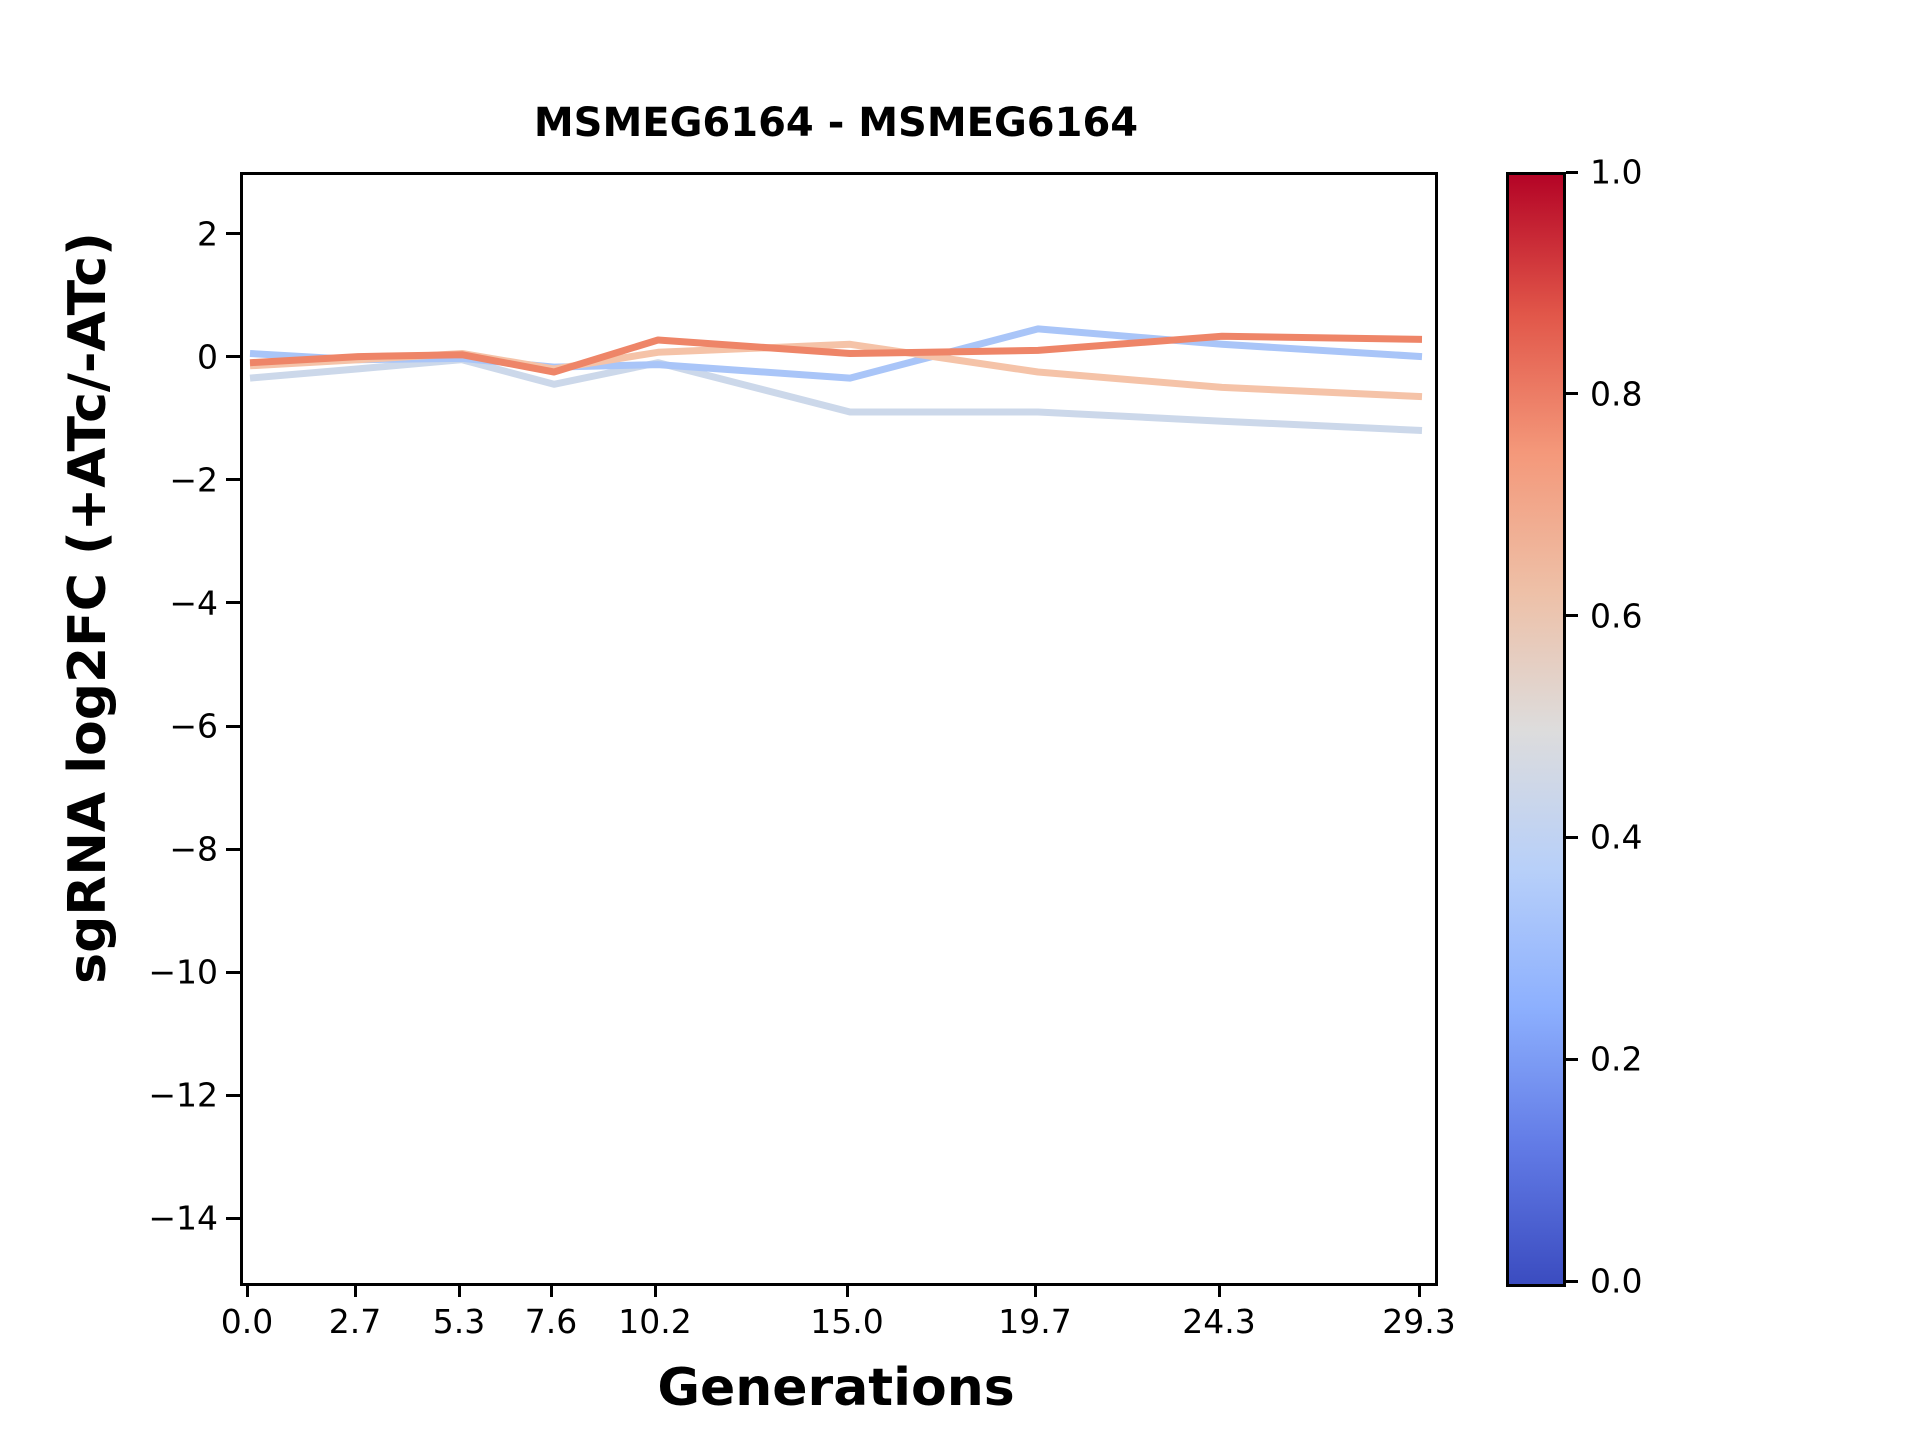 The height and width of the screenshot is (1440, 1920). Describe the element at coordinates (459, 1321) in the screenshot. I see `x-tick-label: 5.3` at that location.